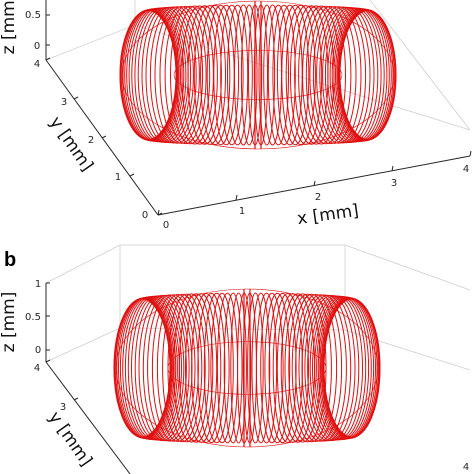 The height and width of the screenshot is (474, 474). I want to click on panel-b-y-tick-labels: 4 3, so click(50, 388).